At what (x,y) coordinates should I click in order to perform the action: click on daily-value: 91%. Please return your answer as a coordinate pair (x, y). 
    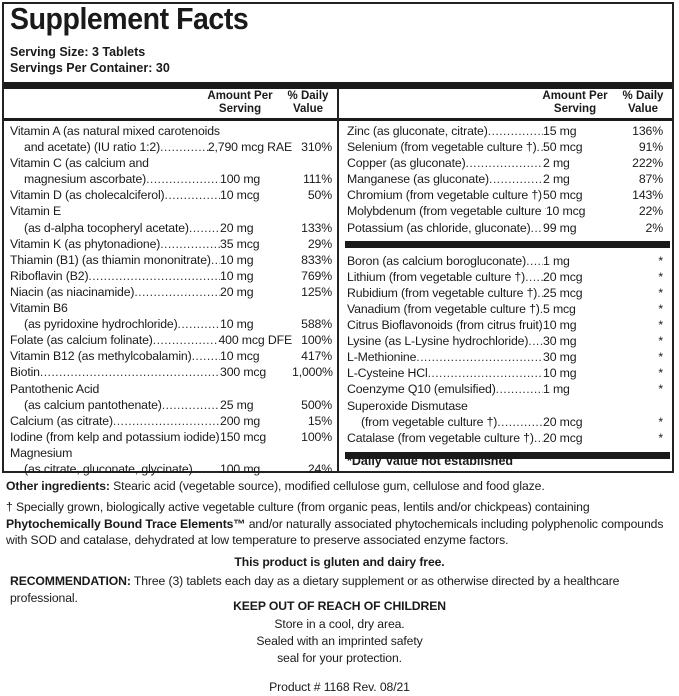
    Looking at the image, I should click on (632, 147).